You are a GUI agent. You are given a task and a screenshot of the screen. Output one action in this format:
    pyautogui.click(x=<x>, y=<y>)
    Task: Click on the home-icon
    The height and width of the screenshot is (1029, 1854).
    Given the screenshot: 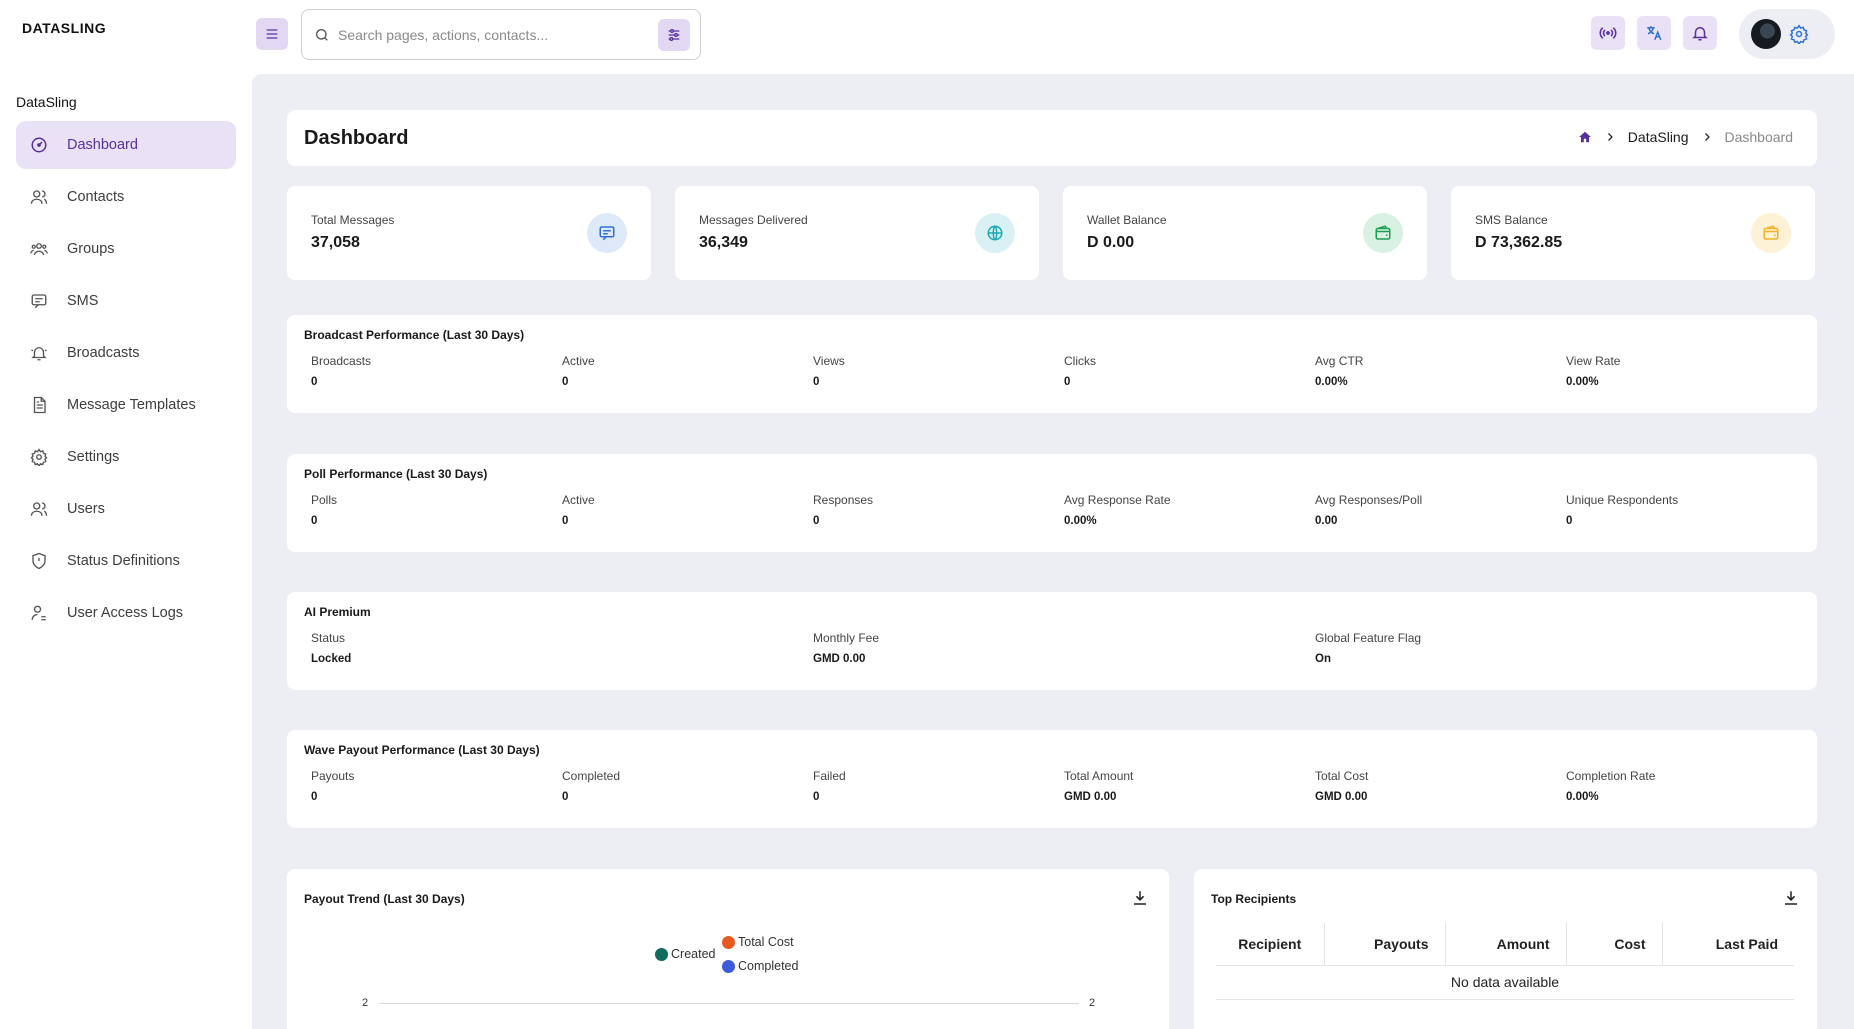 What is the action you would take?
    pyautogui.click(x=1585, y=137)
    